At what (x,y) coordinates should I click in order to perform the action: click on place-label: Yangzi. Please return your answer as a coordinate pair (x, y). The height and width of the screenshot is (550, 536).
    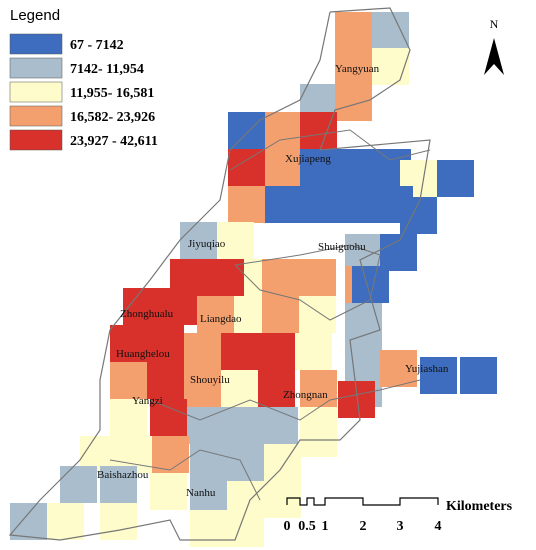
    Looking at the image, I should click on (147, 401).